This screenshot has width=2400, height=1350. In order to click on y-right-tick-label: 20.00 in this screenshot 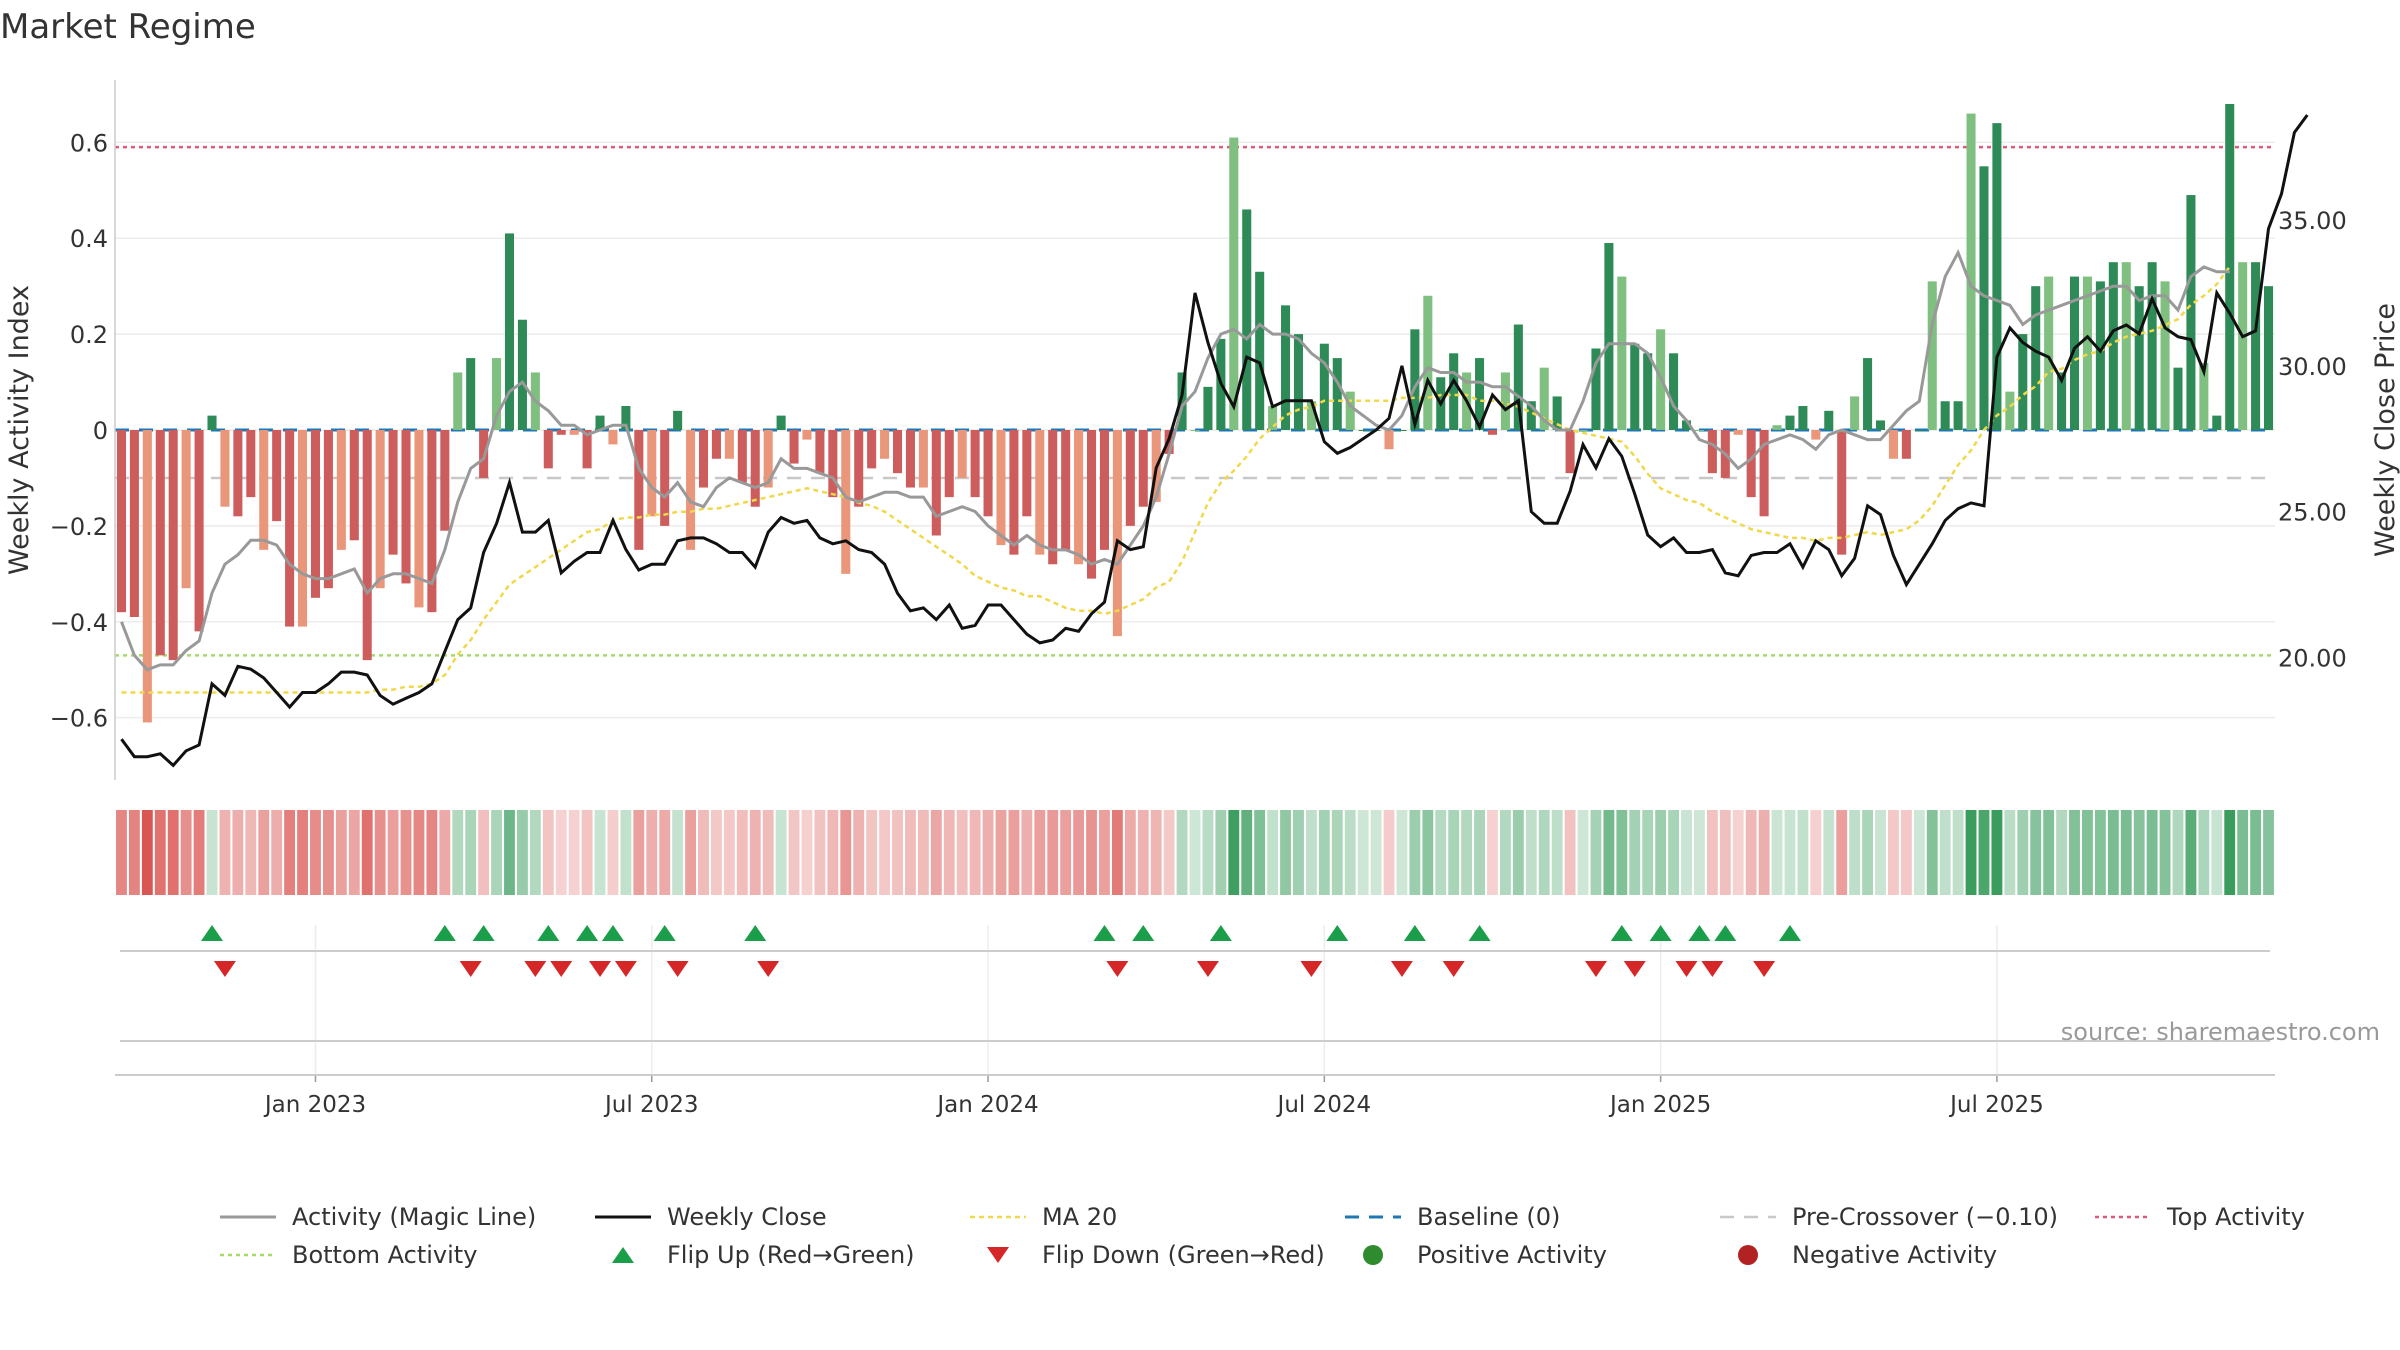, I will do `click(2312, 659)`.